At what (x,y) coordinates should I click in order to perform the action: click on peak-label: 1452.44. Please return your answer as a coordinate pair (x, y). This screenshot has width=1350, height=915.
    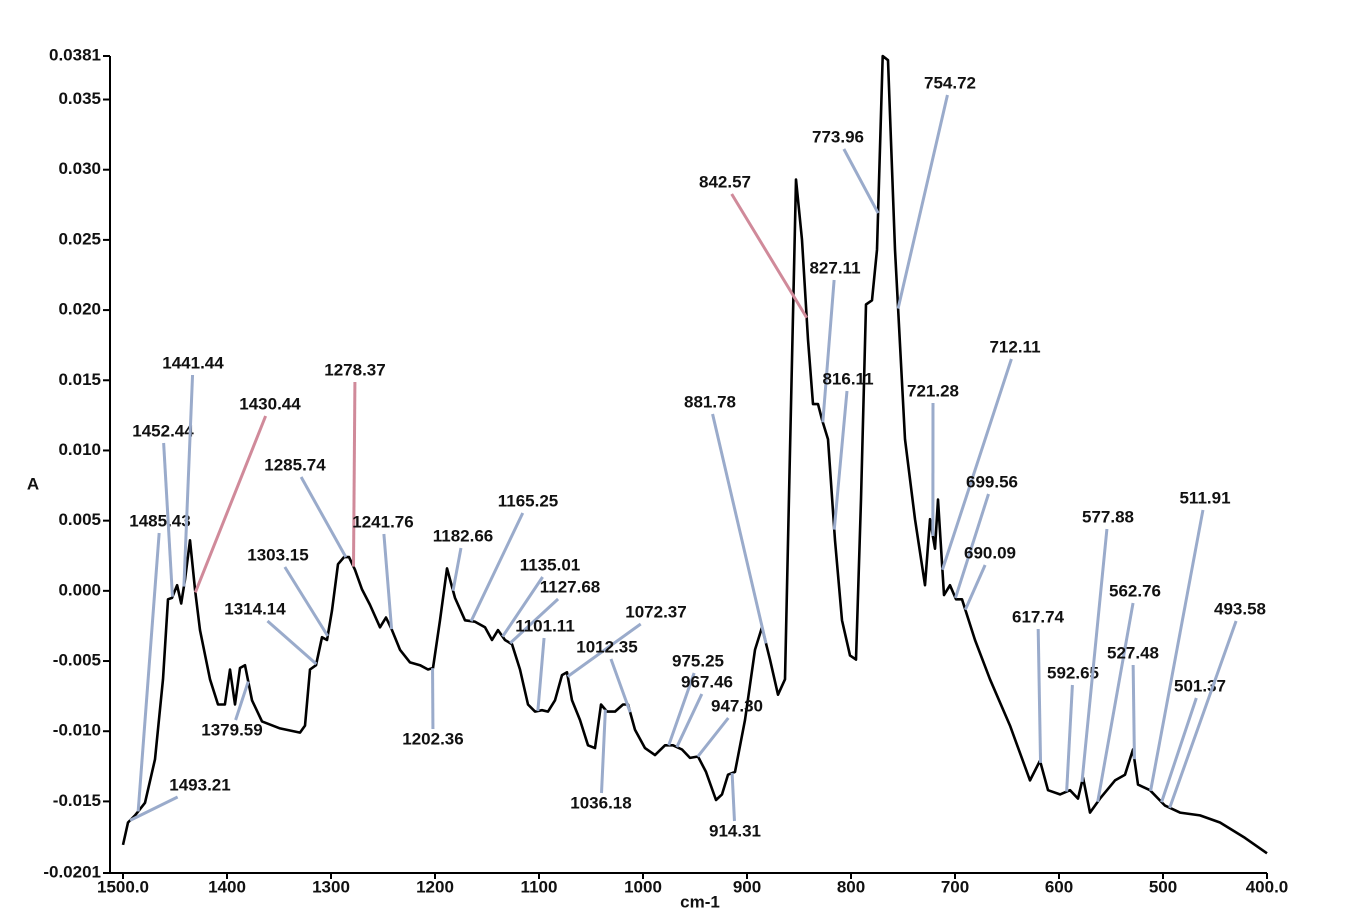
    Looking at the image, I should click on (163, 430).